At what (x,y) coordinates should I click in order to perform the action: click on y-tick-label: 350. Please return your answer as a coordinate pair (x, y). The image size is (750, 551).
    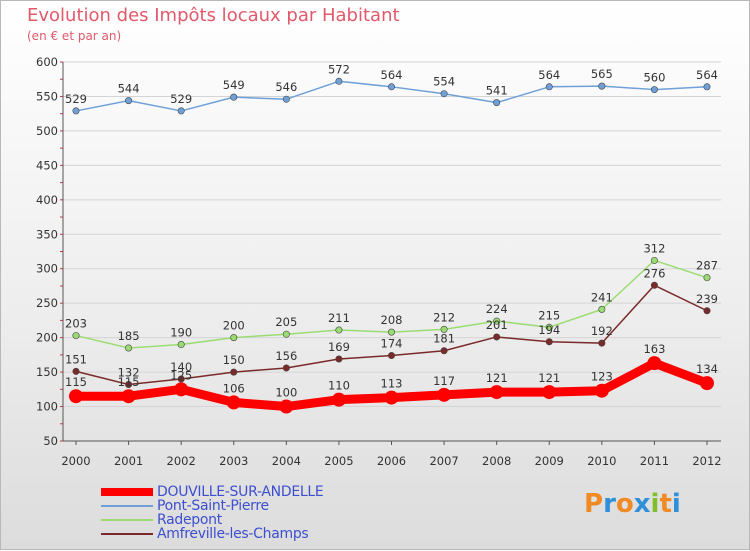
    Looking at the image, I should click on (47, 234).